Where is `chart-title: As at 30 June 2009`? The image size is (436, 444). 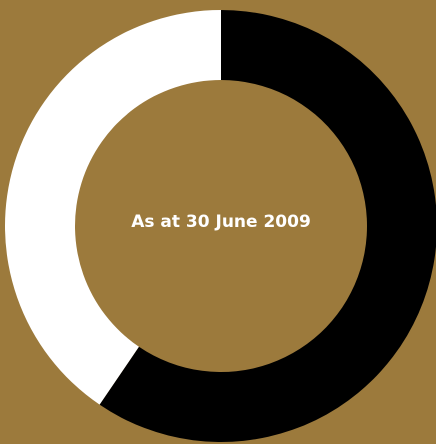
chart-title: As at 30 June 2009 is located at coordinates (221, 222).